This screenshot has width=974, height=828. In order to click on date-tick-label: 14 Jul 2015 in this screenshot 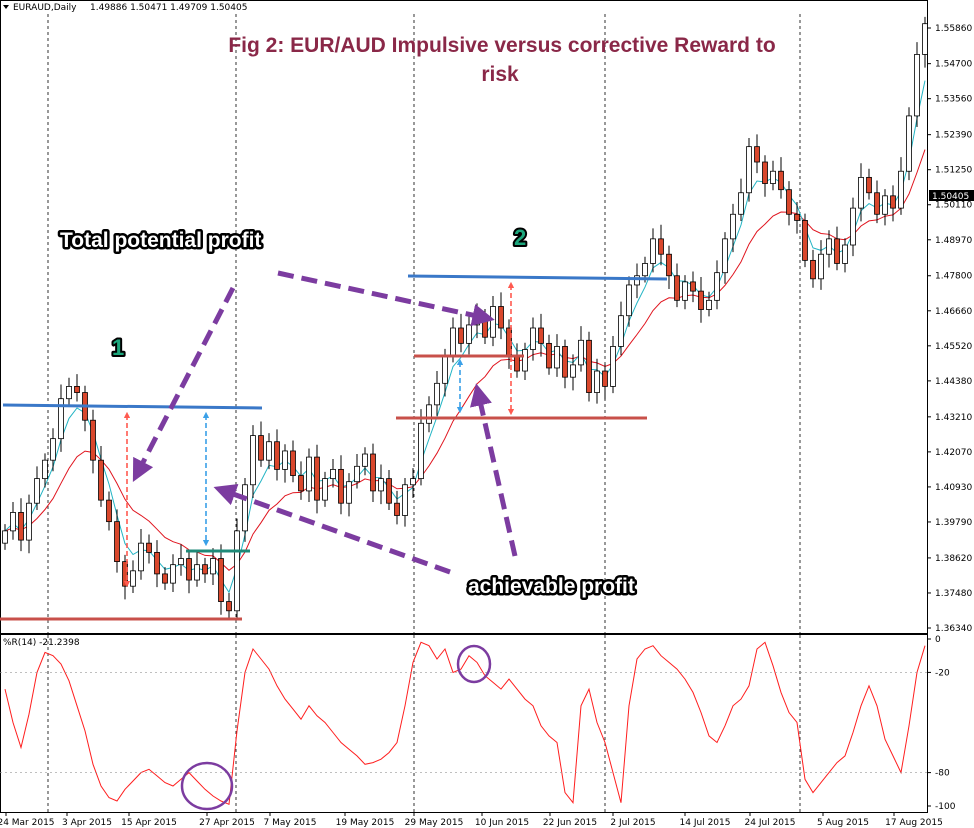, I will do `click(705, 823)`.